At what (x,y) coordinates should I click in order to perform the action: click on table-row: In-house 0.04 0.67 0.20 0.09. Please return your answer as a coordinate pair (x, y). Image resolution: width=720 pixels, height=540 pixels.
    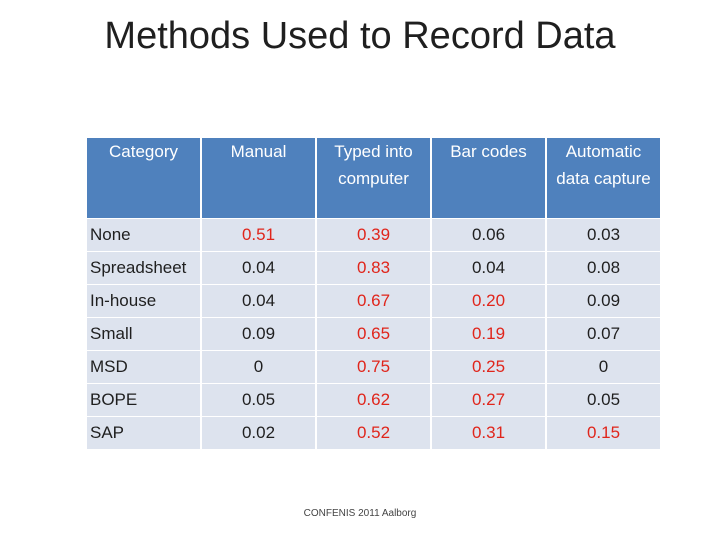
    Looking at the image, I should click on (373, 301).